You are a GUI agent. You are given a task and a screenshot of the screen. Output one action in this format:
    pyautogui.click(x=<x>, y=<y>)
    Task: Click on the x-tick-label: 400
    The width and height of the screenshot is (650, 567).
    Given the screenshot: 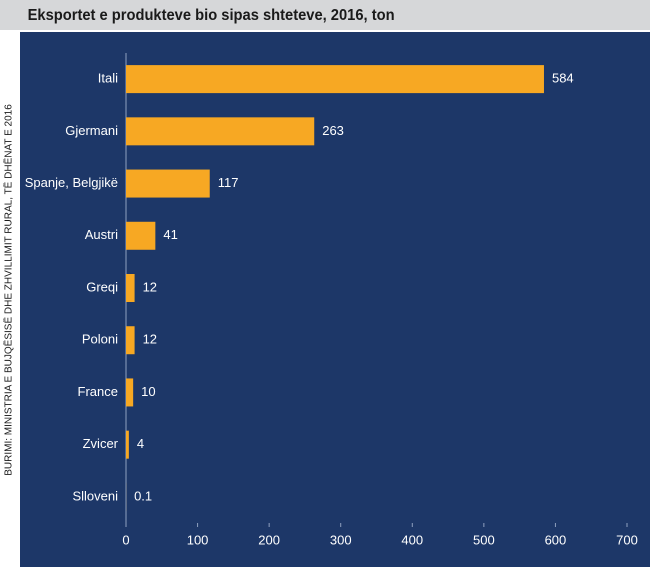 What is the action you would take?
    pyautogui.click(x=412, y=539)
    